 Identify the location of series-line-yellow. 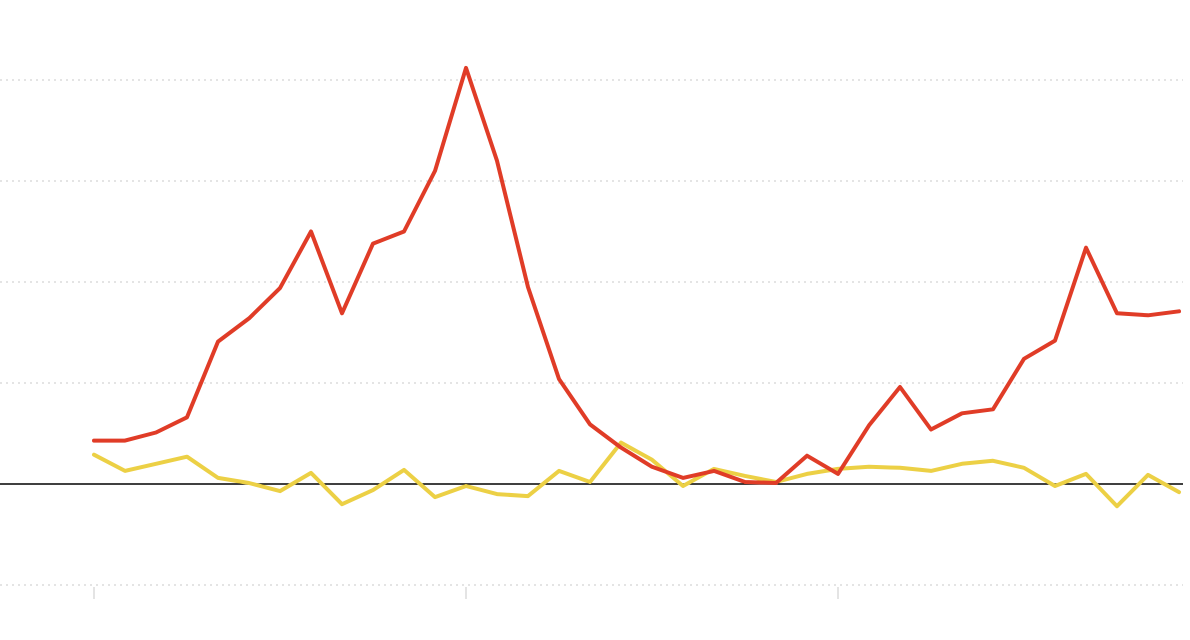
(636, 474).